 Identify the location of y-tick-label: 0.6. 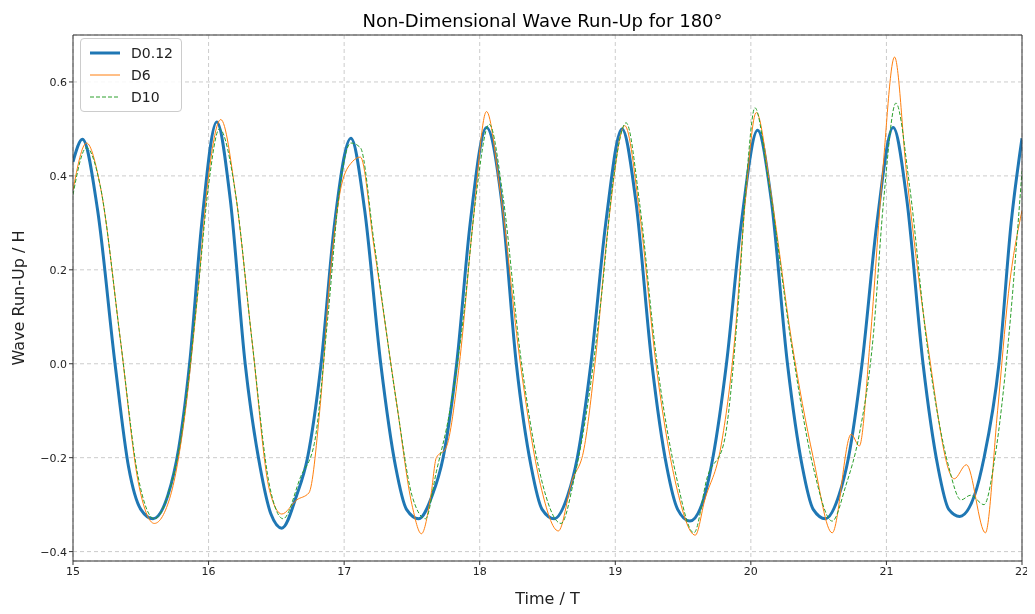
(58, 82).